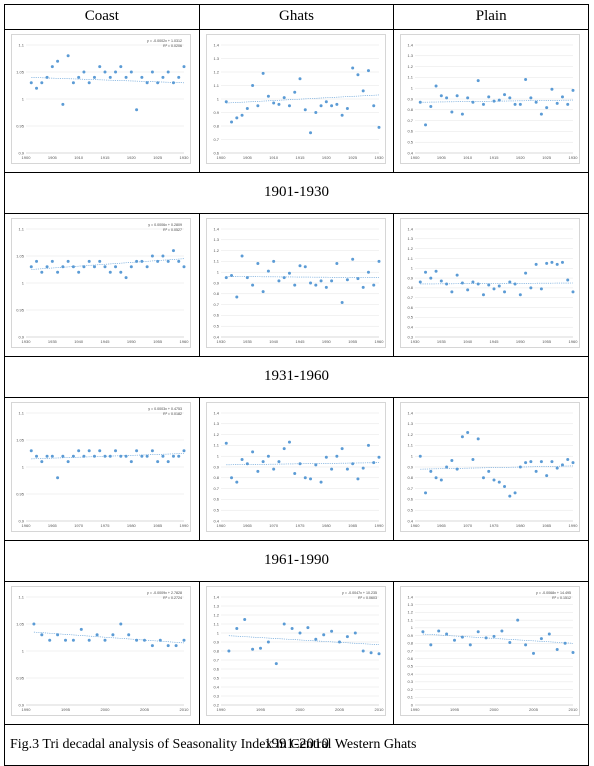  I want to click on header-plain: Plain, so click(491, 16).